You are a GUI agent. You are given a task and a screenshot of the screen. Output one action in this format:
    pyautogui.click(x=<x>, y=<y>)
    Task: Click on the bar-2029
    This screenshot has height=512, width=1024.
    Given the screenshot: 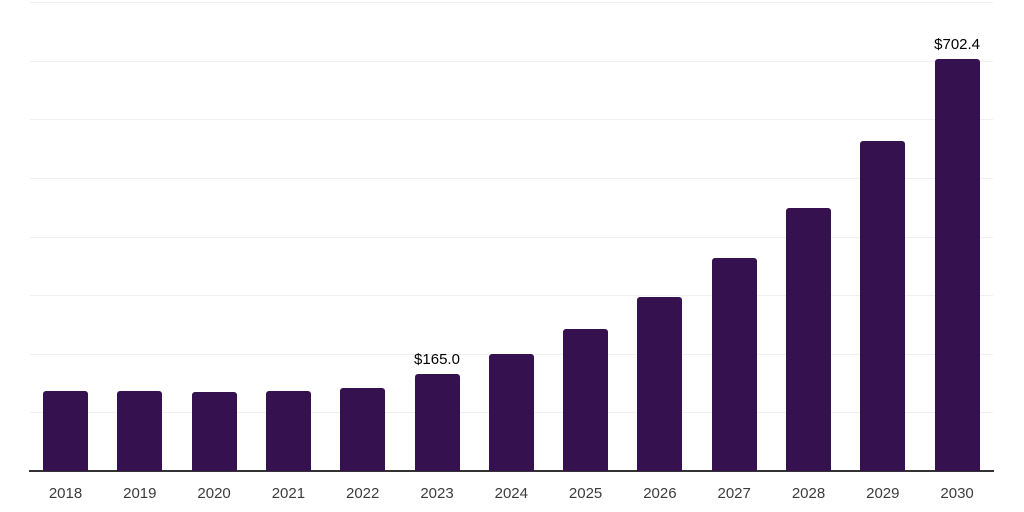 What is the action you would take?
    pyautogui.click(x=882, y=306)
    